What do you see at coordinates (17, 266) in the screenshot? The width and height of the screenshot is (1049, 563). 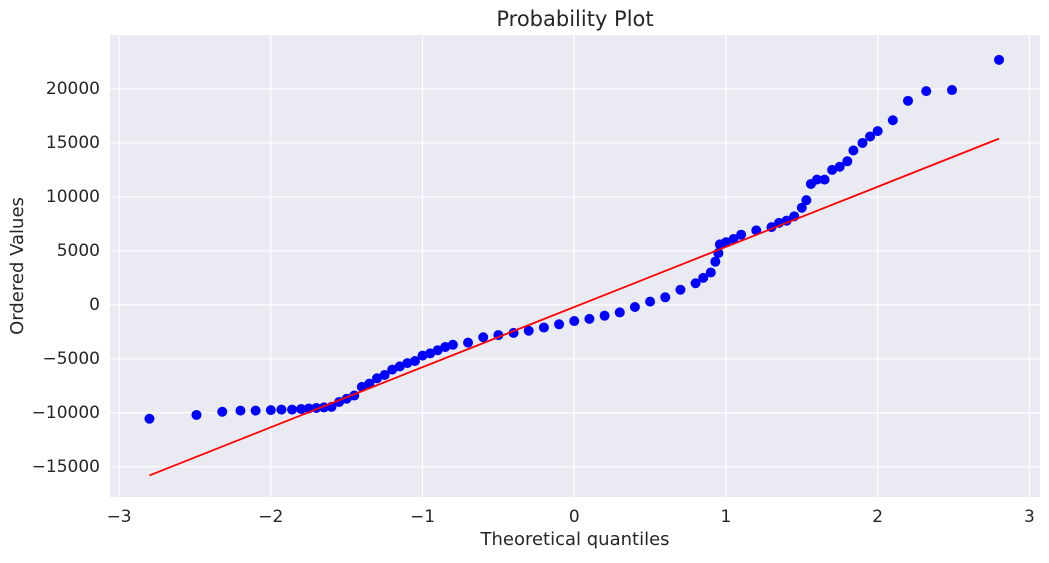 I see `y-axis-label: Ordered Values` at bounding box center [17, 266].